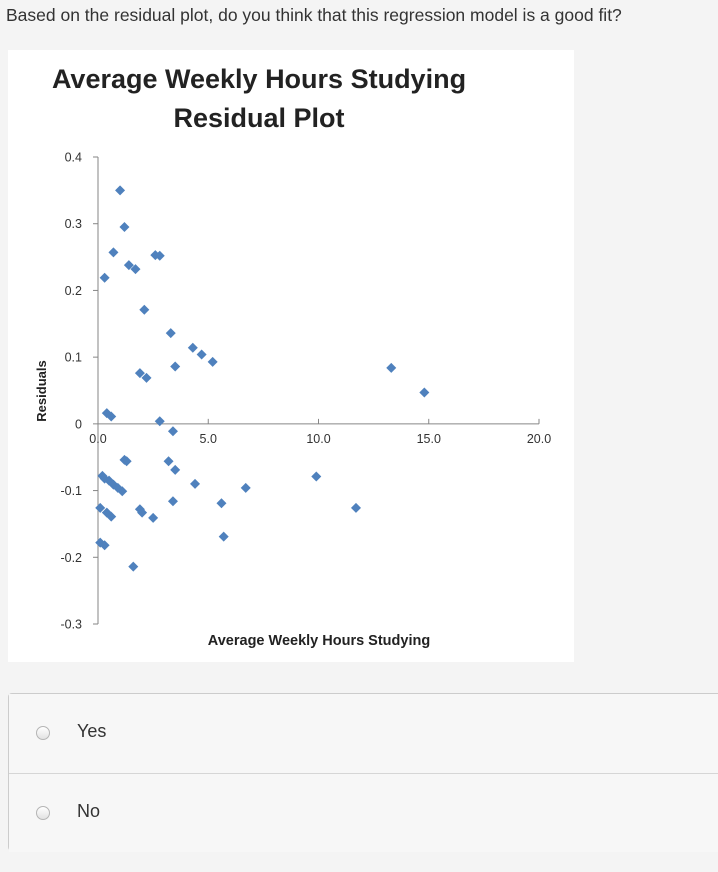 The image size is (718, 872). What do you see at coordinates (73, 291) in the screenshot?
I see `y-tick-label: 0.2` at bounding box center [73, 291].